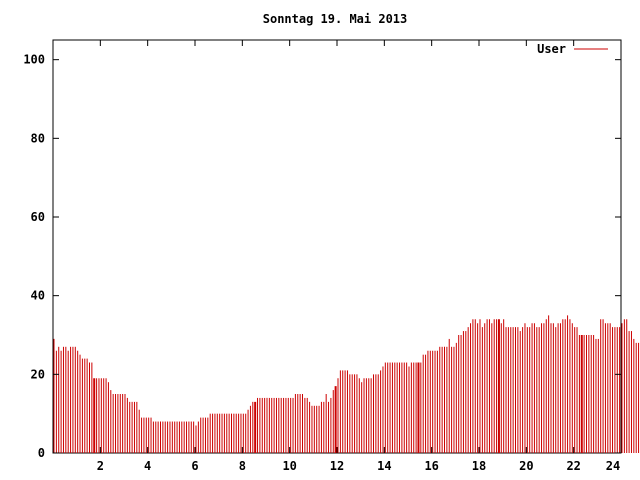 Image resolution: width=640 pixels, height=480 pixels. Describe the element at coordinates (194, 466) in the screenshot. I see `x-tick-label: 6` at that location.